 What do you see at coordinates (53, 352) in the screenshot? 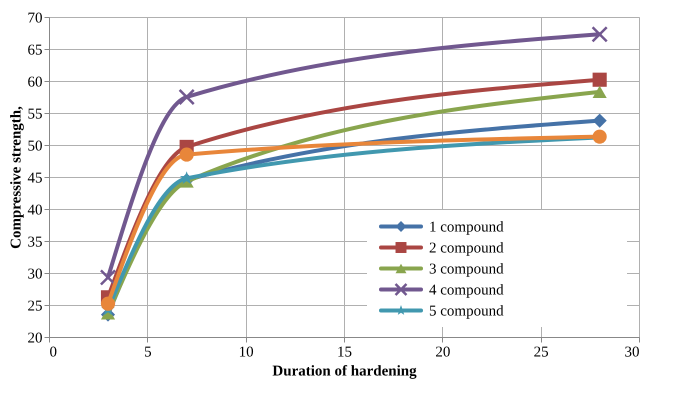
I see `x-tick-label: 0` at bounding box center [53, 352].